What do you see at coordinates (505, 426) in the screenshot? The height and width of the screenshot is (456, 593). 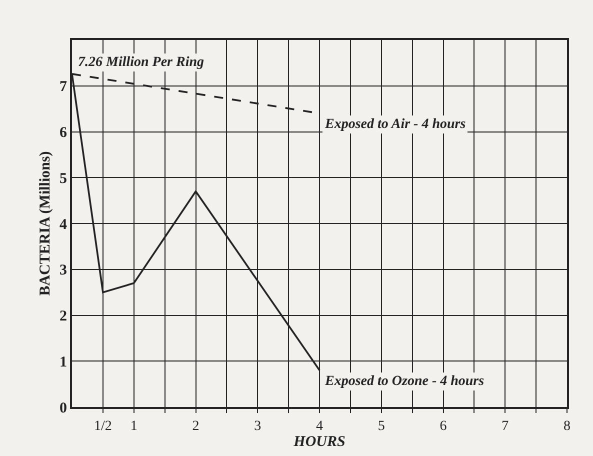 I see `x-tick-label: 7` at bounding box center [505, 426].